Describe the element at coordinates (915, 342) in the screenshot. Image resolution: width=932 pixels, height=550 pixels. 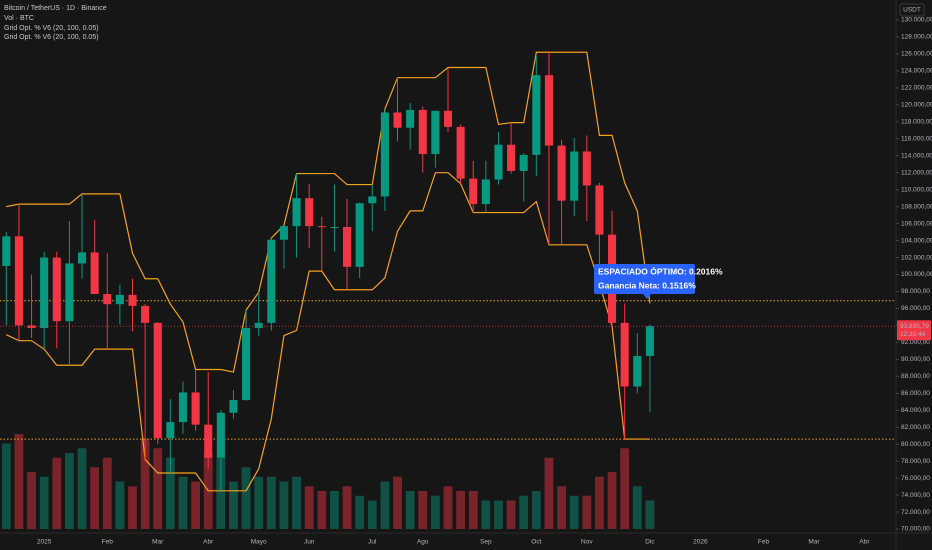
I see `y-tick-label: 92.000,00` at that location.